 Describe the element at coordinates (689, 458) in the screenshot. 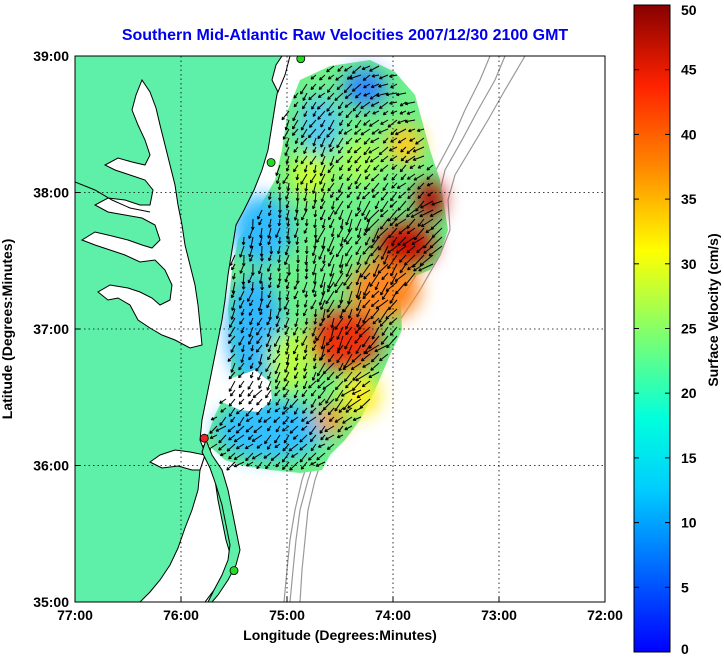

I see `colorbar-tick-label: 15` at that location.